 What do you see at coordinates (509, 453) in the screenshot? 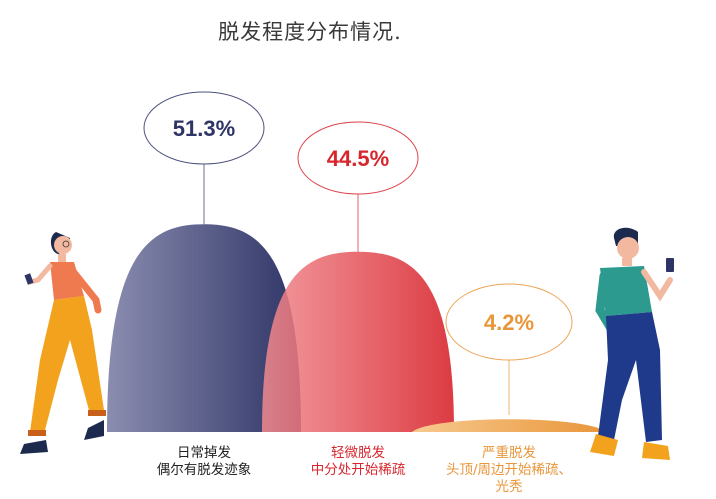
I see `category-label-line: 严重脱发` at bounding box center [509, 453].